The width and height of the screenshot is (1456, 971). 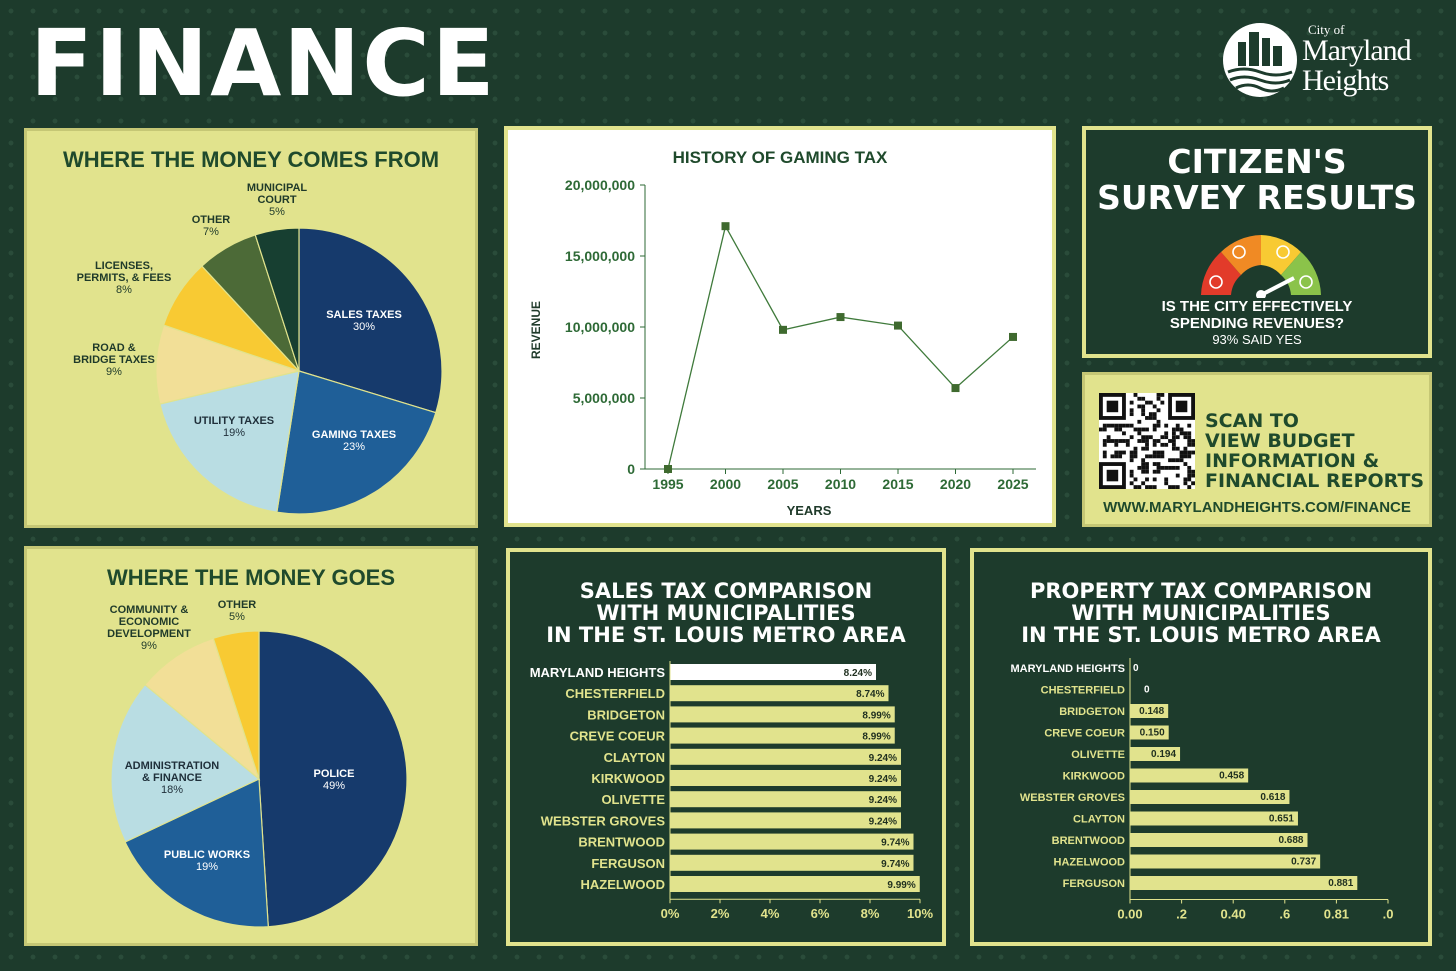 I want to click on bar-value-label: 0.651, so click(x=1281, y=819).